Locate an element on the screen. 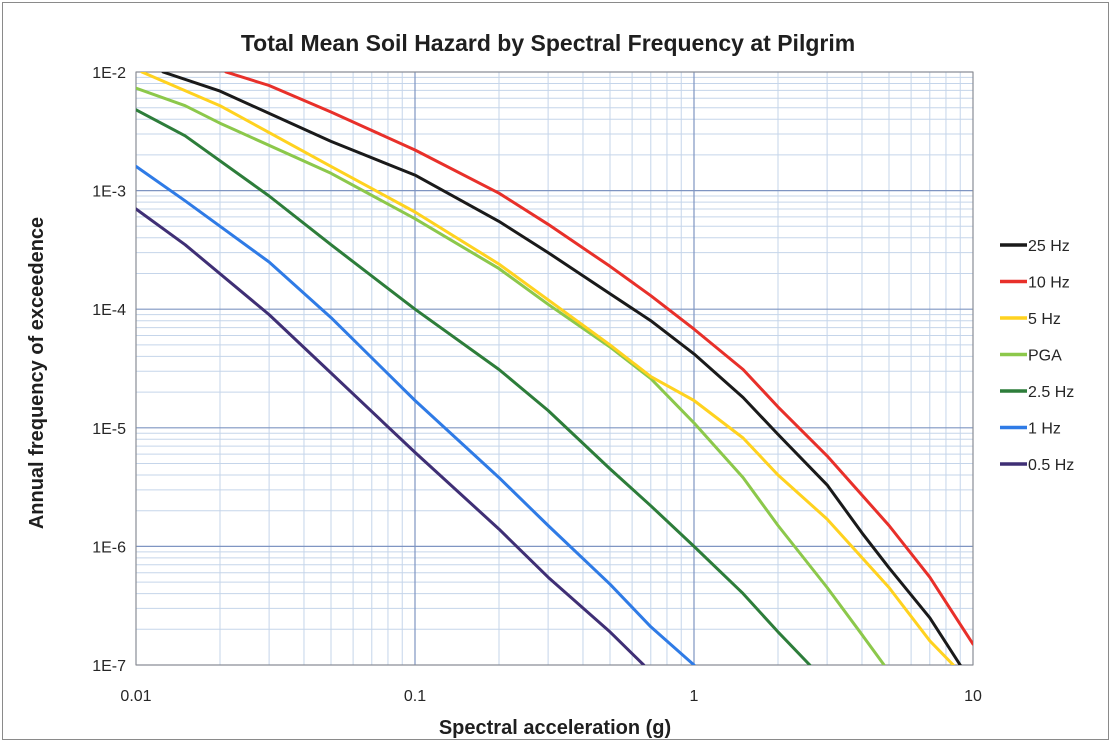 This screenshot has width=1111, height=742. legend-label-25-hz: 25 Hz is located at coordinates (1049, 246).